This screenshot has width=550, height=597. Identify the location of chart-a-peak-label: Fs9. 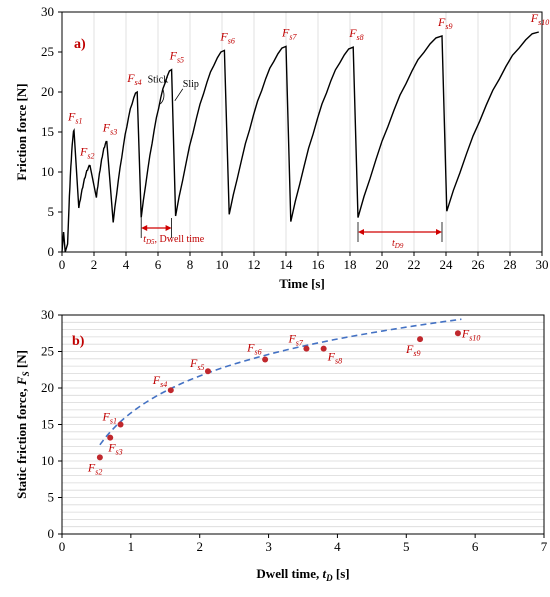
(444, 23).